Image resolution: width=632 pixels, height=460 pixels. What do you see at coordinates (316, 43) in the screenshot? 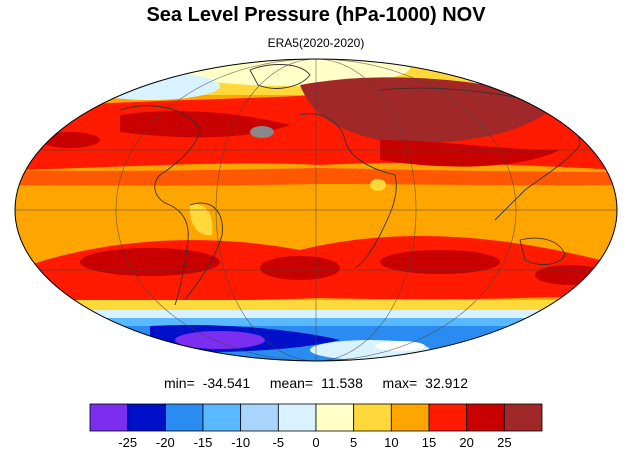
I see `map-subtitle: ERA5(2020-2020)` at bounding box center [316, 43].